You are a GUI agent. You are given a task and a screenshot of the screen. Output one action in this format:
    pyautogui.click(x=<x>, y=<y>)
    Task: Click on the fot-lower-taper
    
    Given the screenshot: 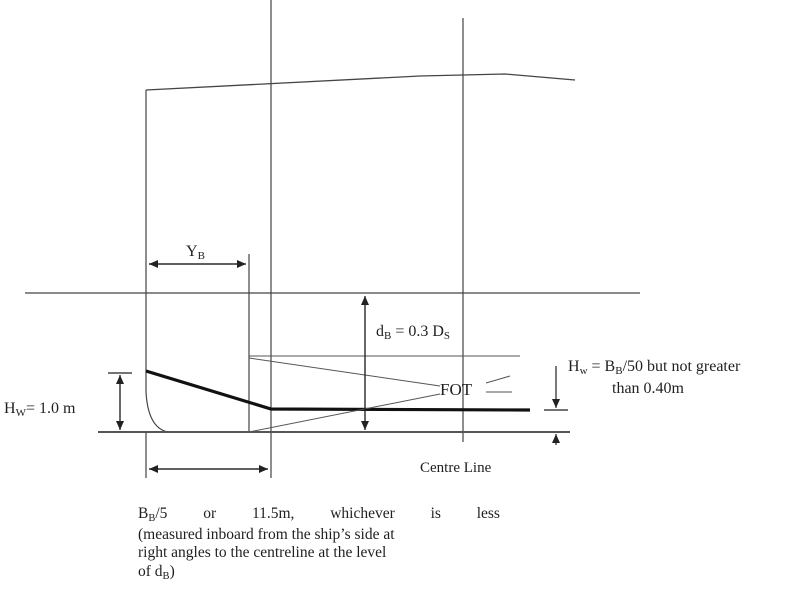 What is the action you would take?
    pyautogui.click(x=344, y=413)
    